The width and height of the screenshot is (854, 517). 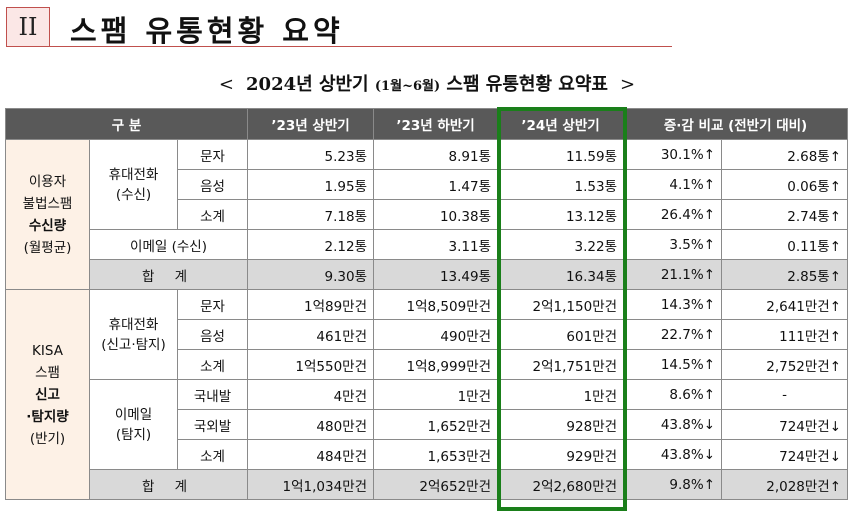 I want to click on table-subtitle: <2024년 상반기 (1월~6월) 스팸 유통현황 요약표 >, so click(x=427, y=84).